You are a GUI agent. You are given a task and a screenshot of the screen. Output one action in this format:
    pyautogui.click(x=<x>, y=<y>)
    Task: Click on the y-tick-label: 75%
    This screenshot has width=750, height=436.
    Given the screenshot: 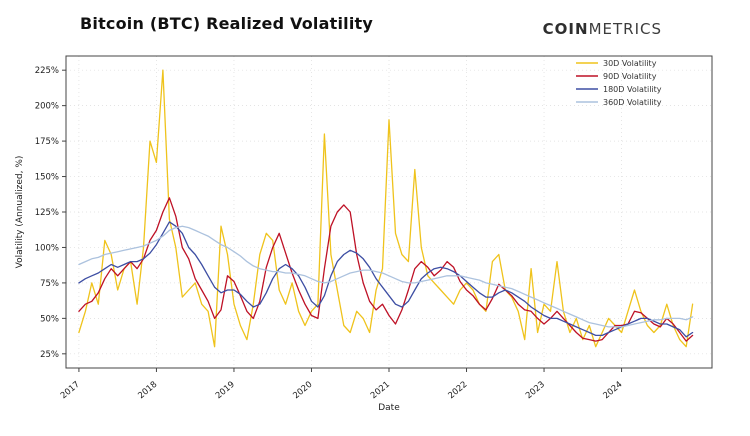 What is the action you would take?
    pyautogui.click(x=49, y=284)
    